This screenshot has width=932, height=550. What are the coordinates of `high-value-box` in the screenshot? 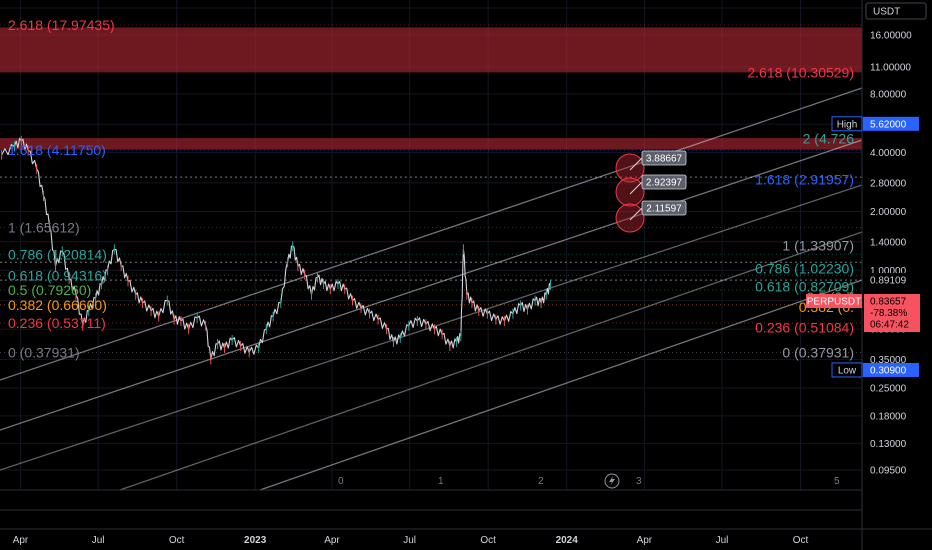 It's located at (891, 123).